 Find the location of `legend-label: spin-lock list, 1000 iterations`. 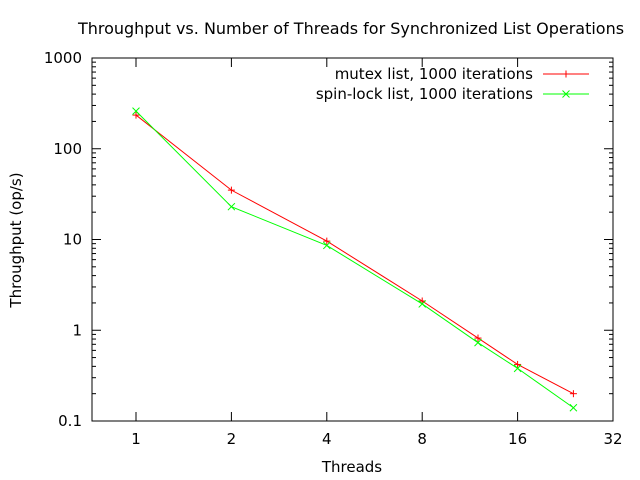

legend-label: spin-lock list, 1000 iterations is located at coordinates (424, 94).